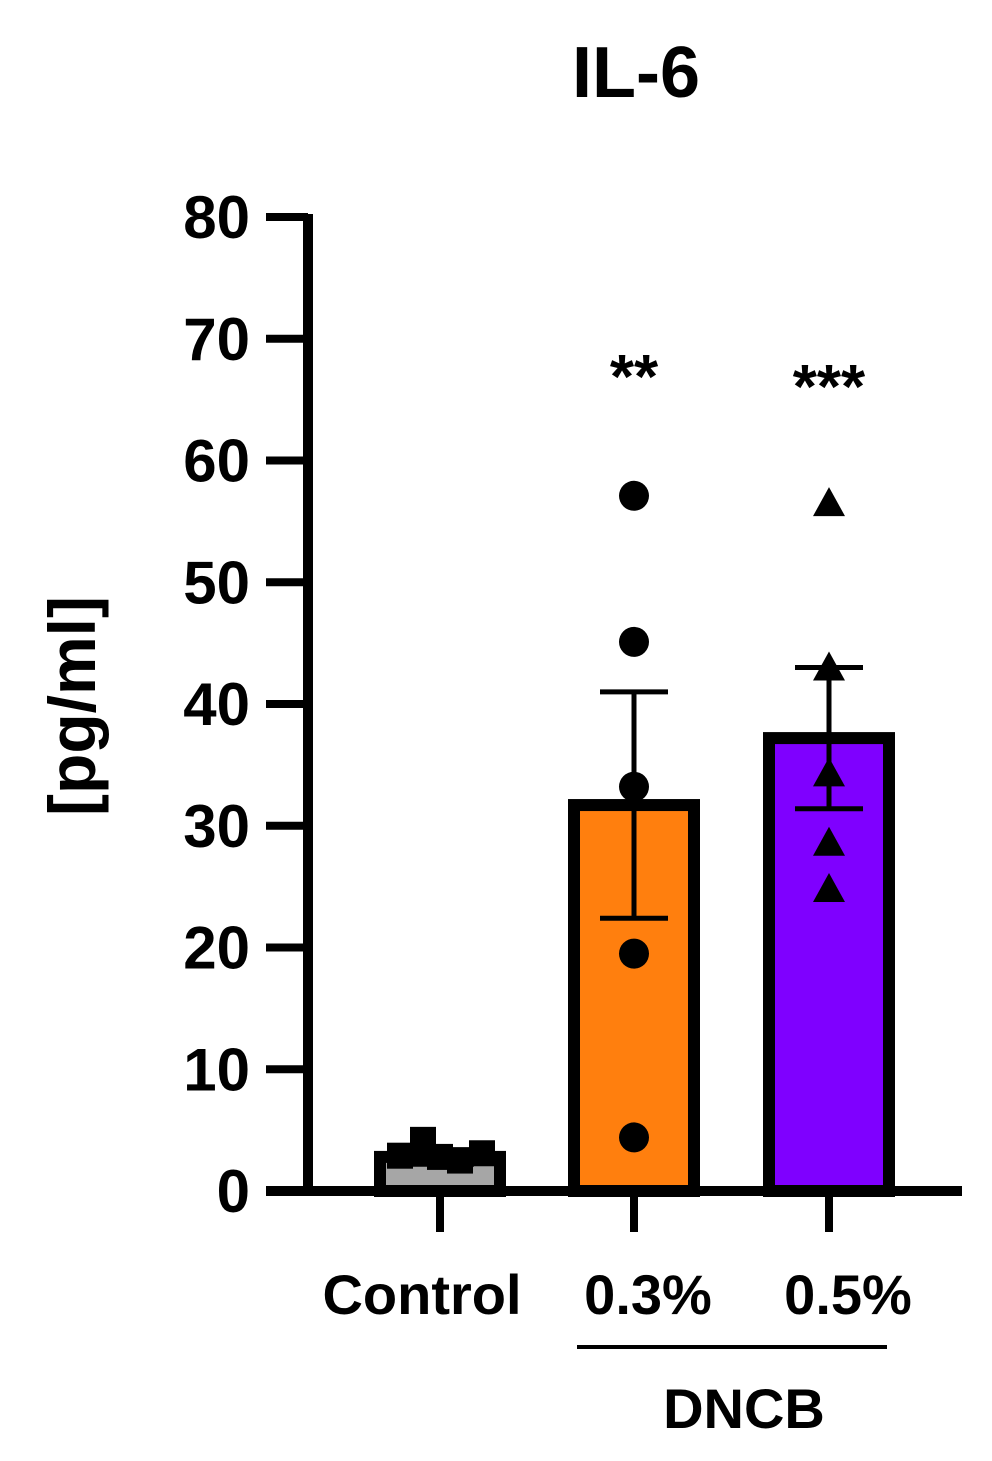 This screenshot has width=992, height=1461. Describe the element at coordinates (744, 1408) in the screenshot. I see `dncb-group-label: DNCB` at that location.